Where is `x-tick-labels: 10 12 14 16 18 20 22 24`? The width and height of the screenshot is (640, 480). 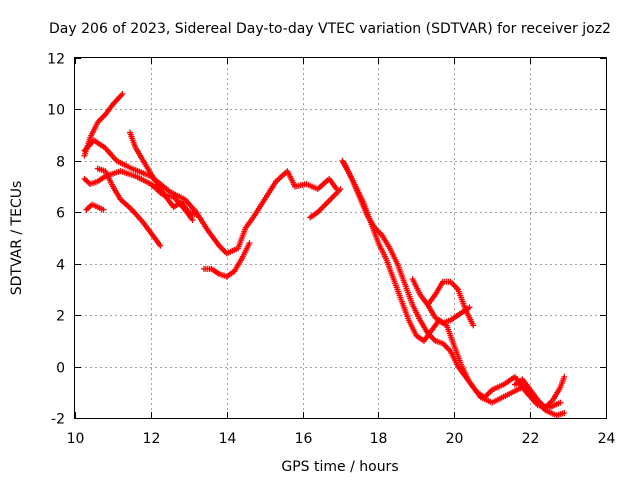 x-tick-labels: 10 12 14 16 18 20 22 24 is located at coordinates (341, 439).